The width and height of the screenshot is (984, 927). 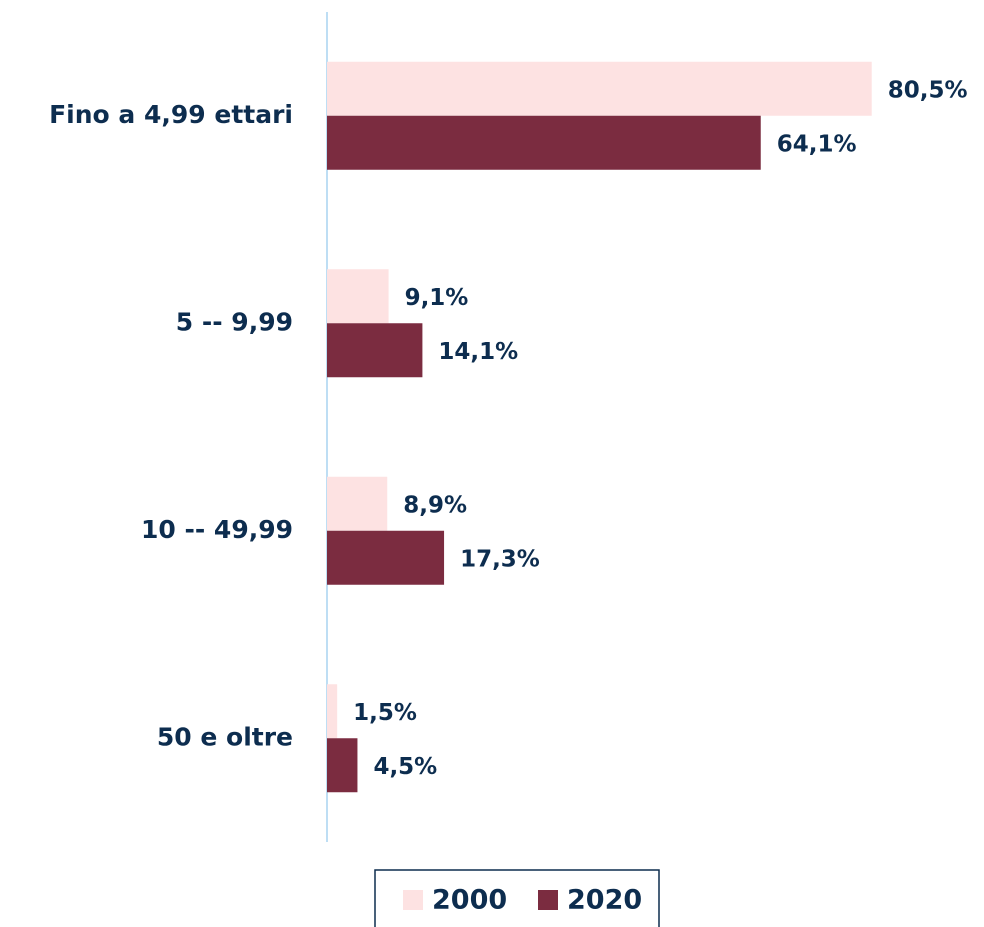 What do you see at coordinates (405, 767) in the screenshot?
I see `data-label: 4,5%` at bounding box center [405, 767].